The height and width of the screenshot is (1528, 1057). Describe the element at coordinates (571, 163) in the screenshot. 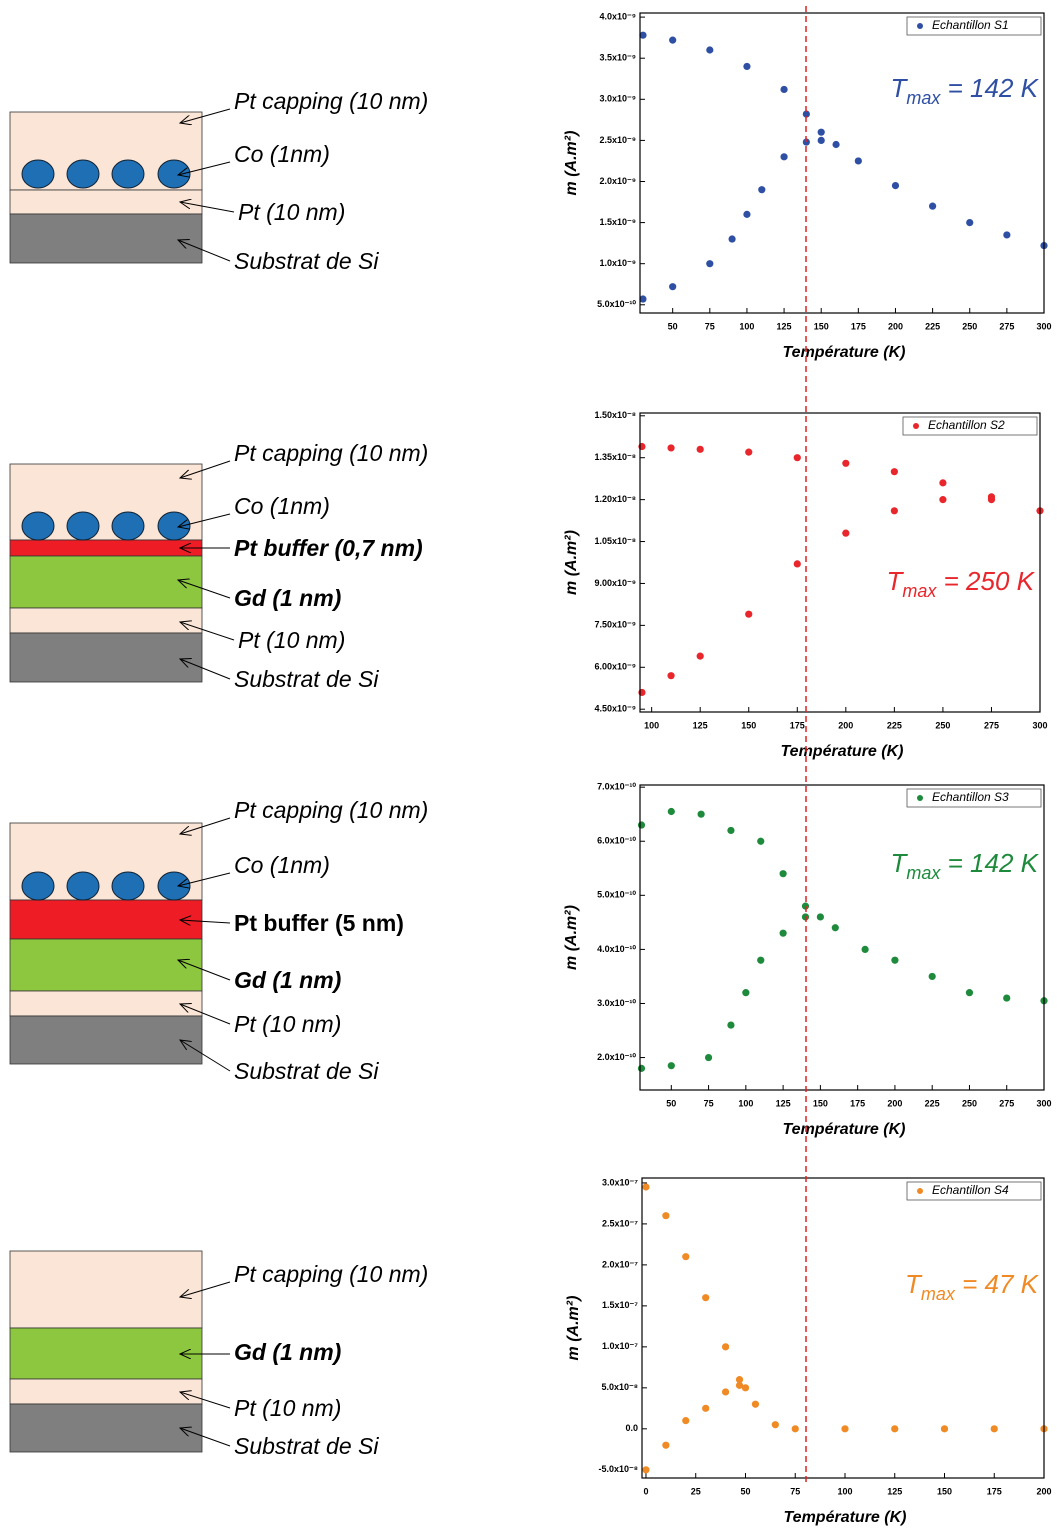

I see `y-axis-label: m (A.m²)` at that location.